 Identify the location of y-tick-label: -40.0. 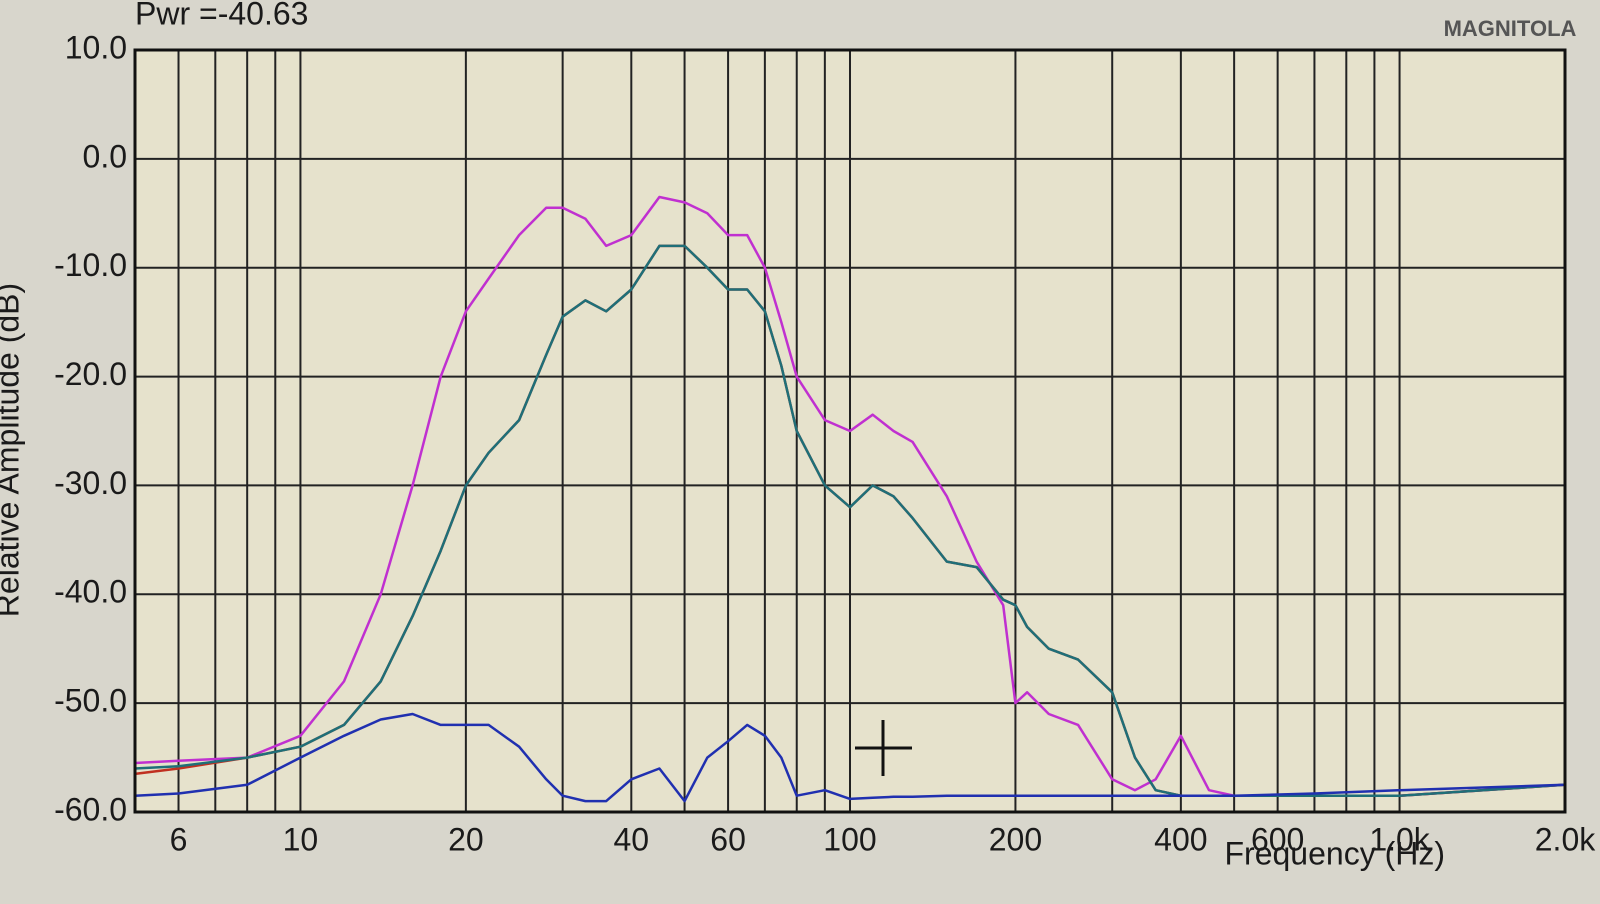
(90, 592).